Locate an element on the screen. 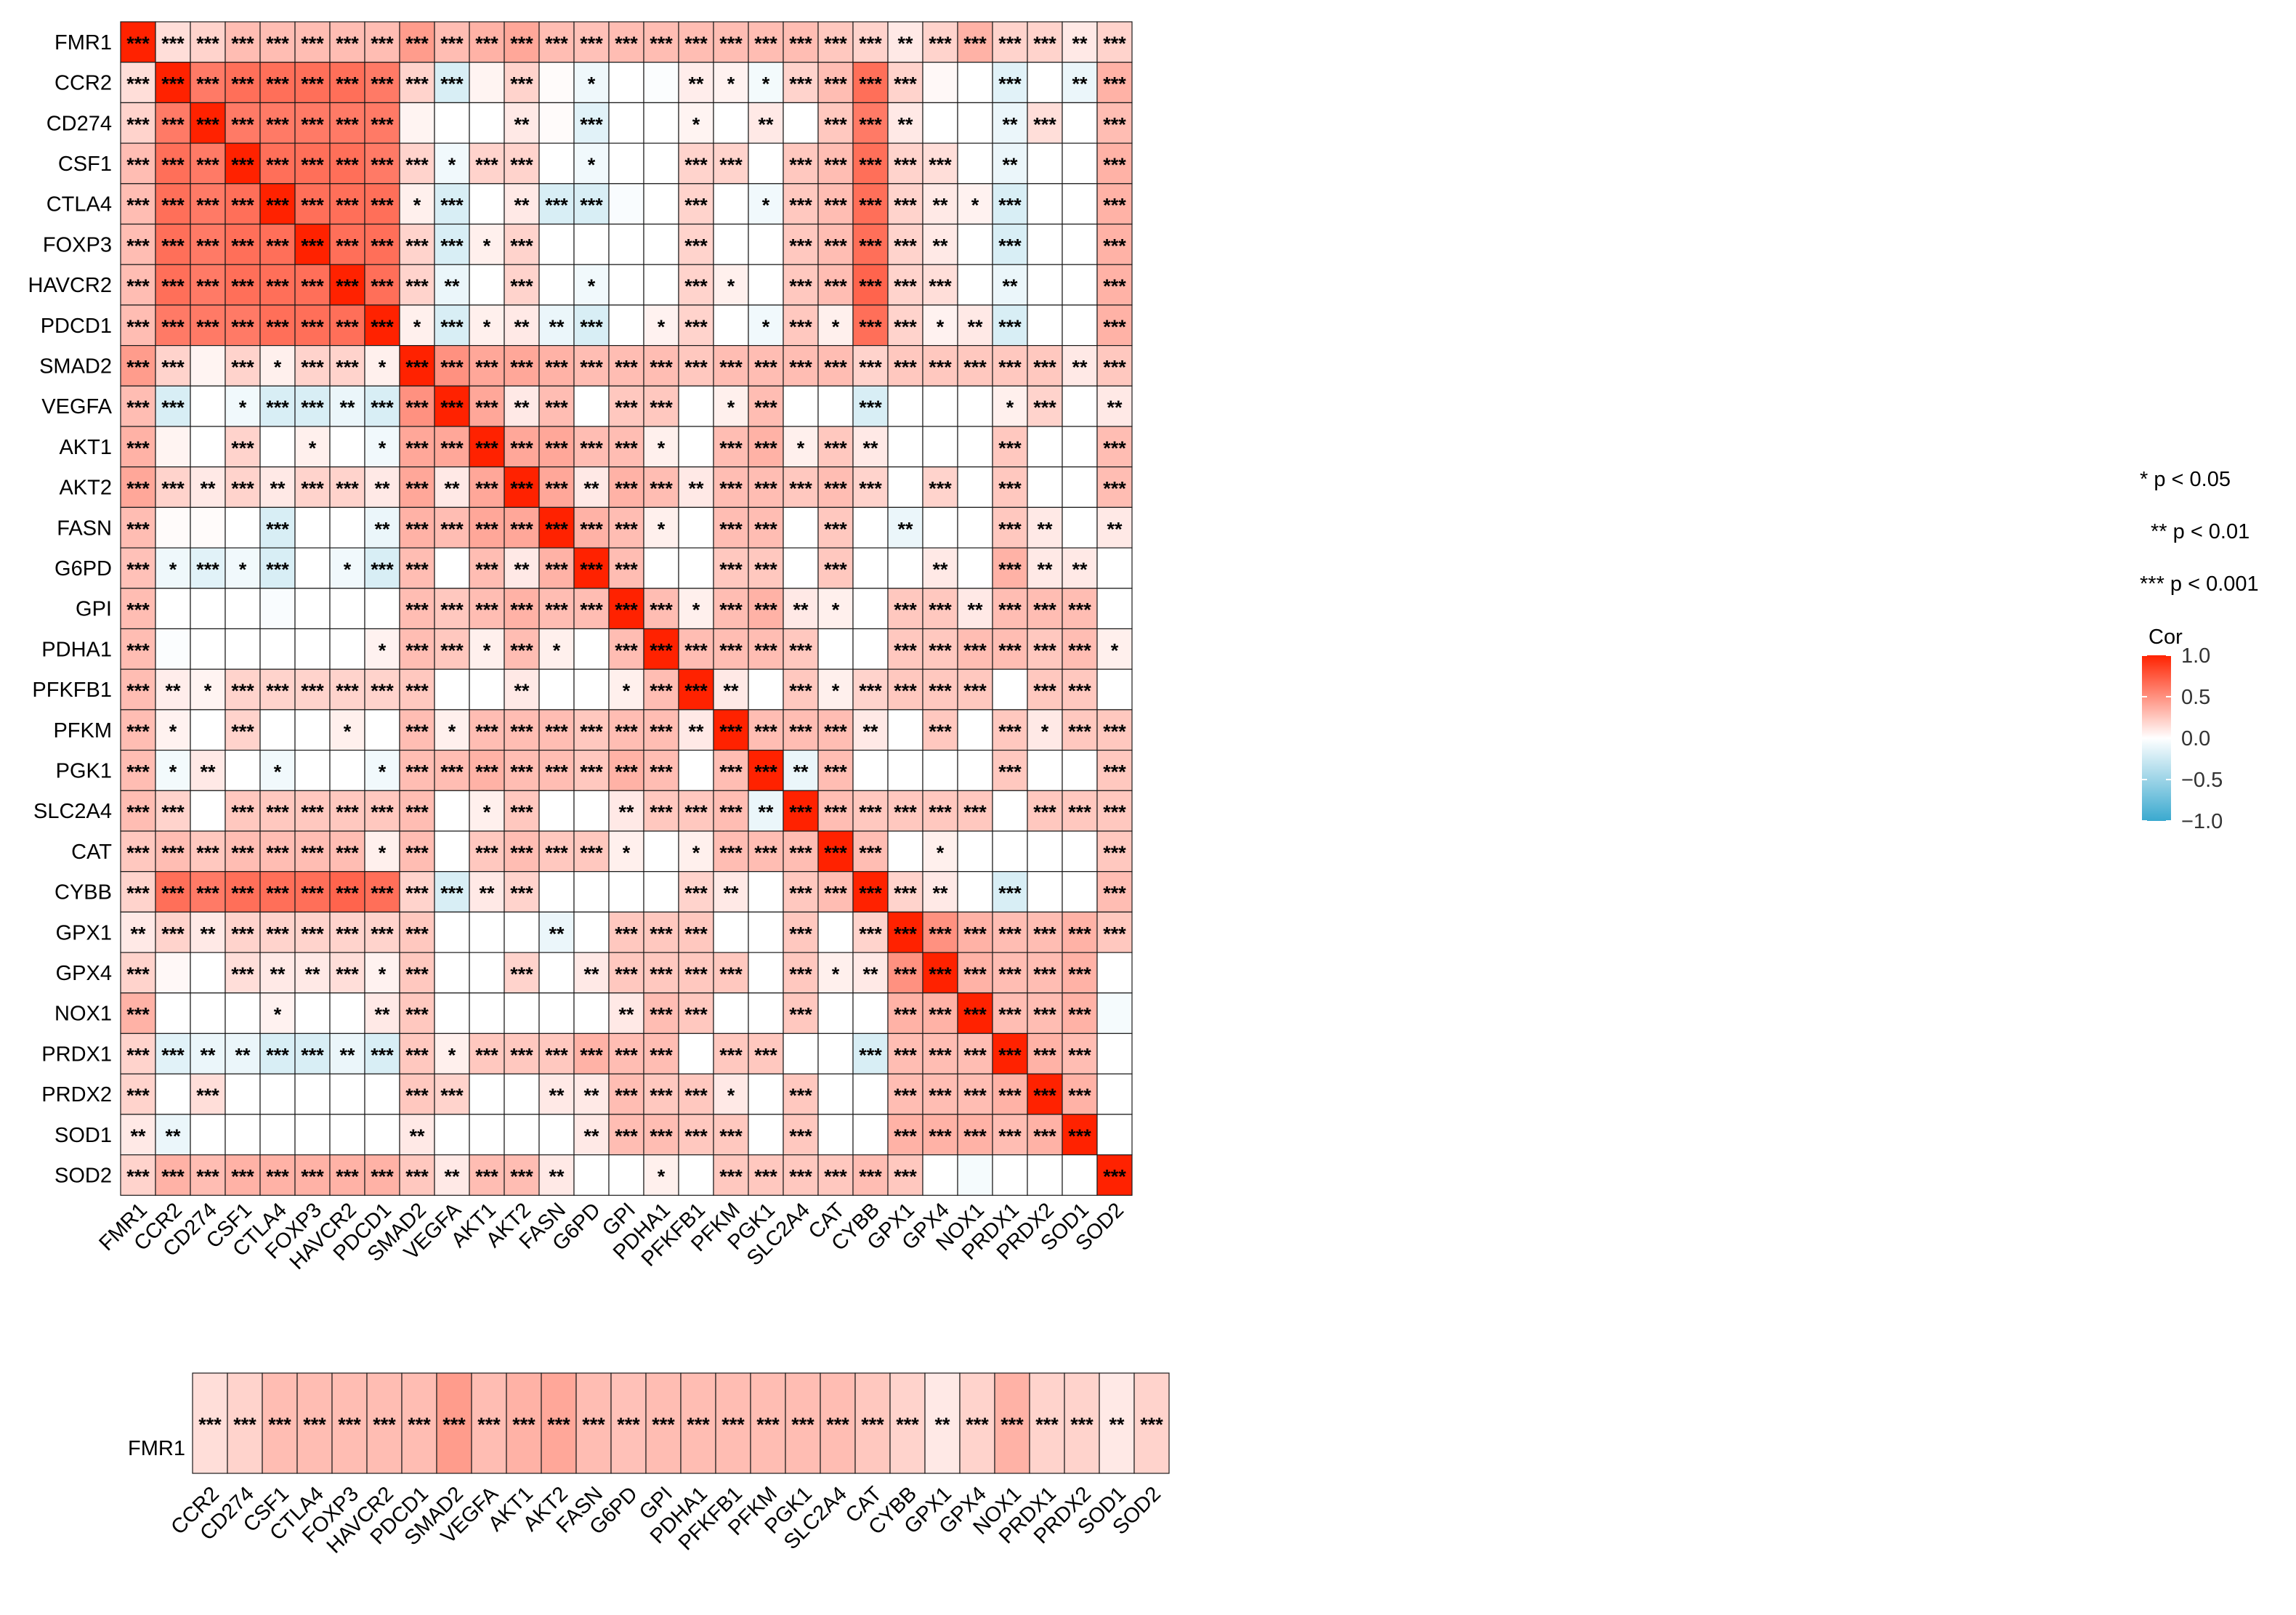 The height and width of the screenshot is (1615, 2296). row-label: FOXP3 is located at coordinates (77, 244).